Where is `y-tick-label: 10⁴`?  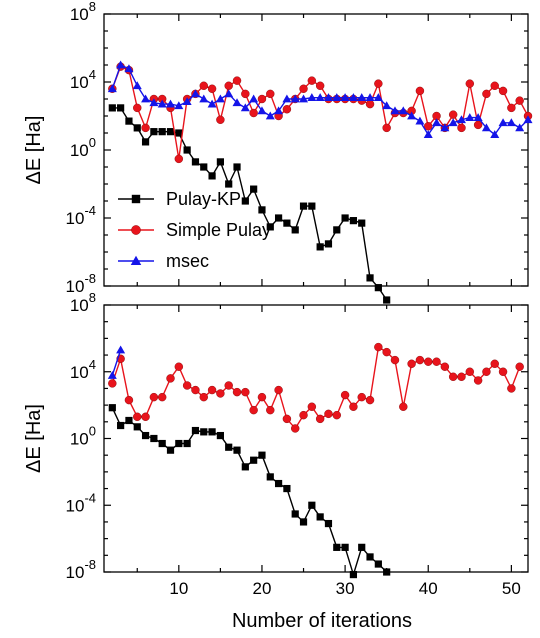
y-tick-label: 10⁴ is located at coordinates (83, 369).